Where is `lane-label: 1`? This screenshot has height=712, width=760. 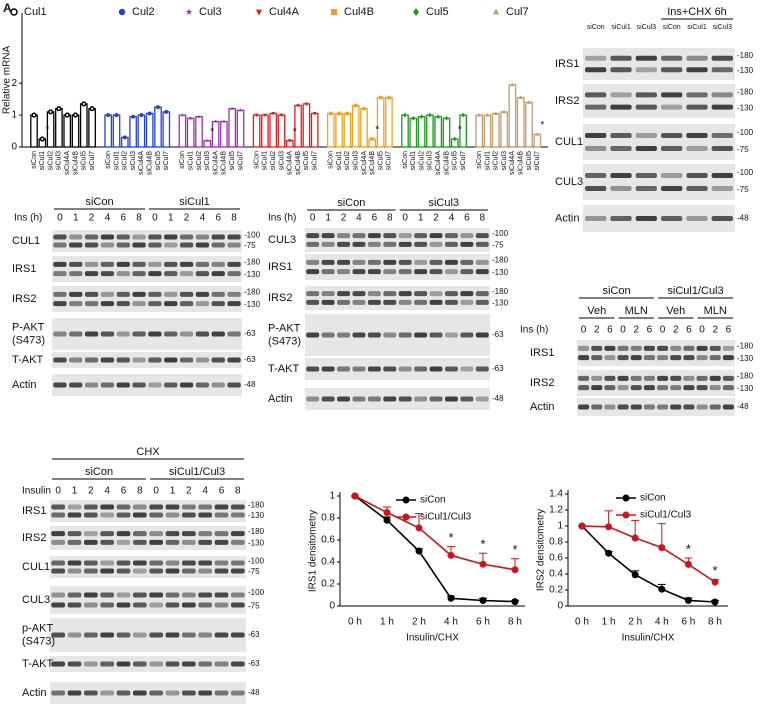 lane-label: 1 is located at coordinates (173, 491).